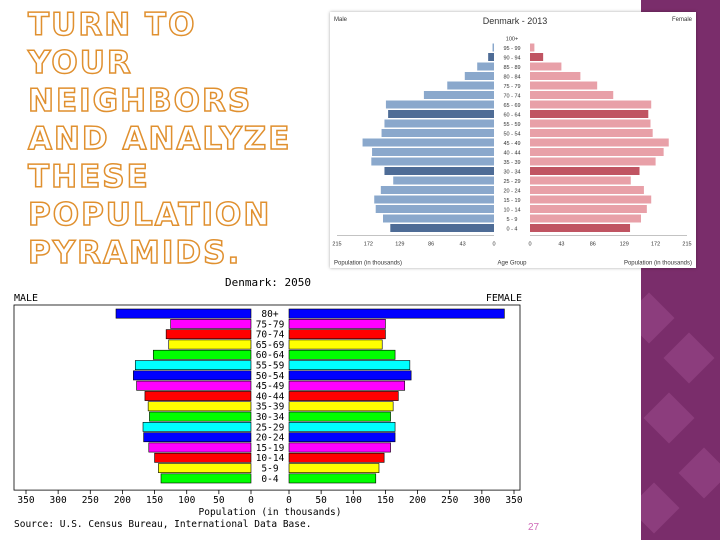  I want to click on age-group-label: 70 - 74, so click(511, 97).